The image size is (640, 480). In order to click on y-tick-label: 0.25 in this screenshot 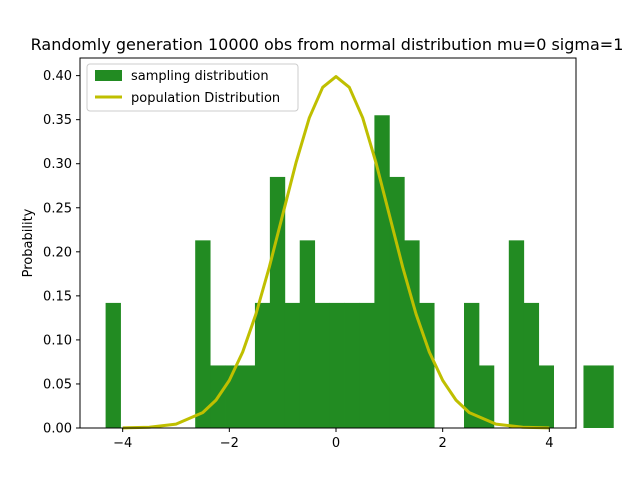, I will do `click(57, 208)`.